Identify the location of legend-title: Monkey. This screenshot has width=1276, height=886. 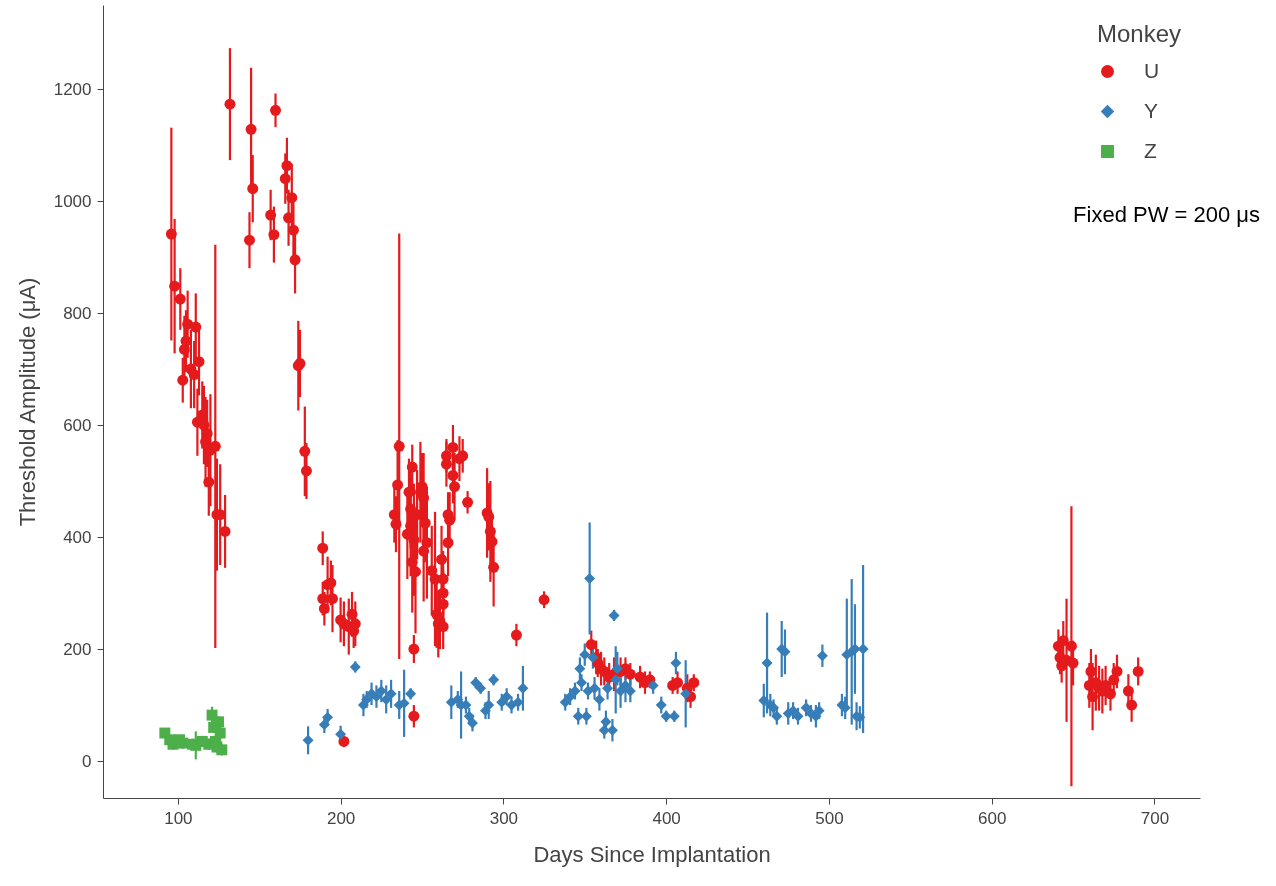
(1139, 33).